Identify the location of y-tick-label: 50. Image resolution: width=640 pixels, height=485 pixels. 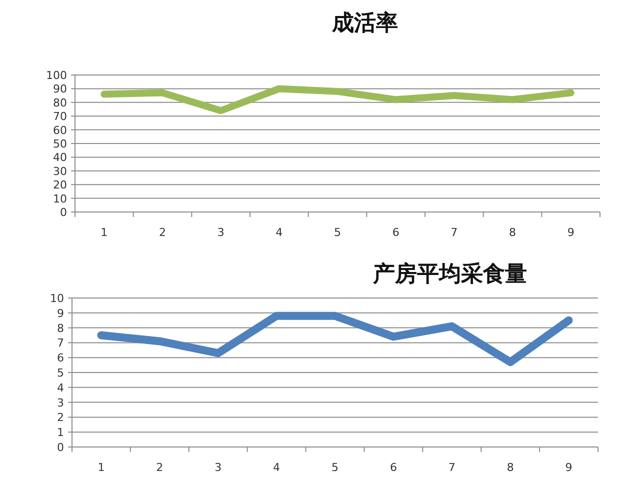
(60, 144).